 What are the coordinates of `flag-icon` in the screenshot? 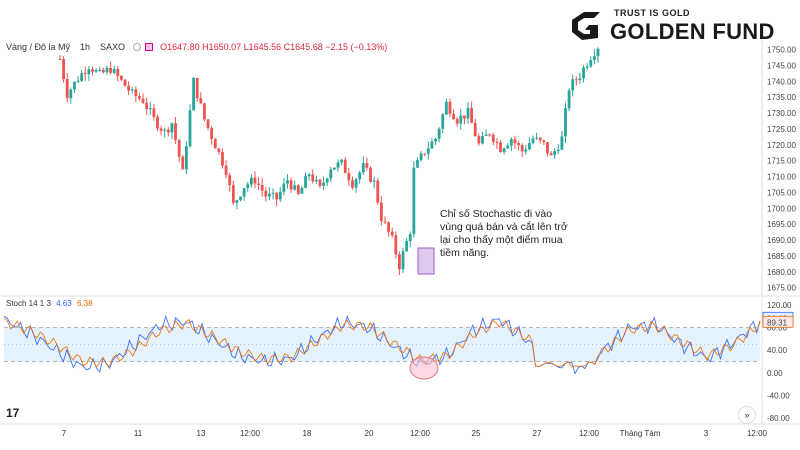 It's located at (149, 47).